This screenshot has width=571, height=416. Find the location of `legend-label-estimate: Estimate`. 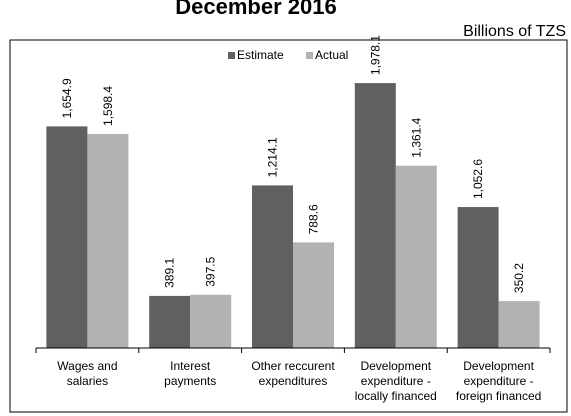

legend-label-estimate: Estimate is located at coordinates (260, 55).